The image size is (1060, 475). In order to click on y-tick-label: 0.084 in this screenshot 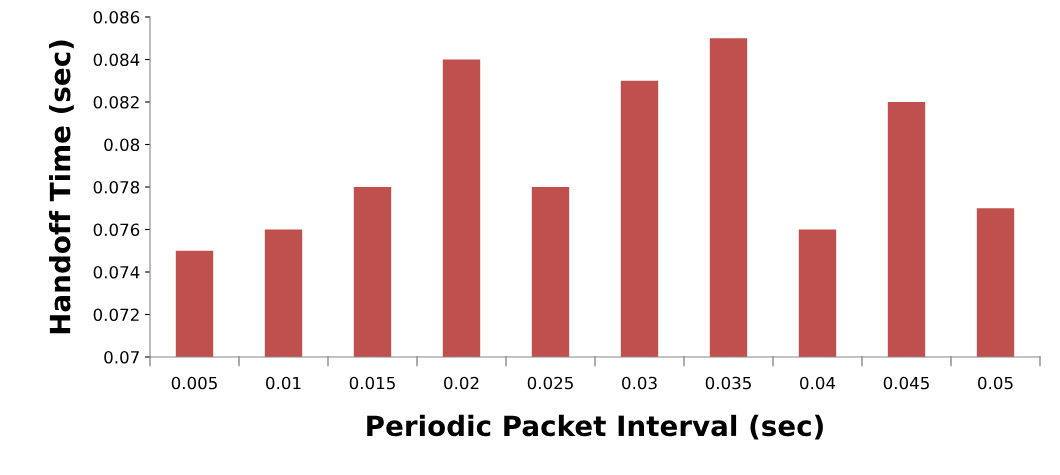, I will do `click(116, 60)`.